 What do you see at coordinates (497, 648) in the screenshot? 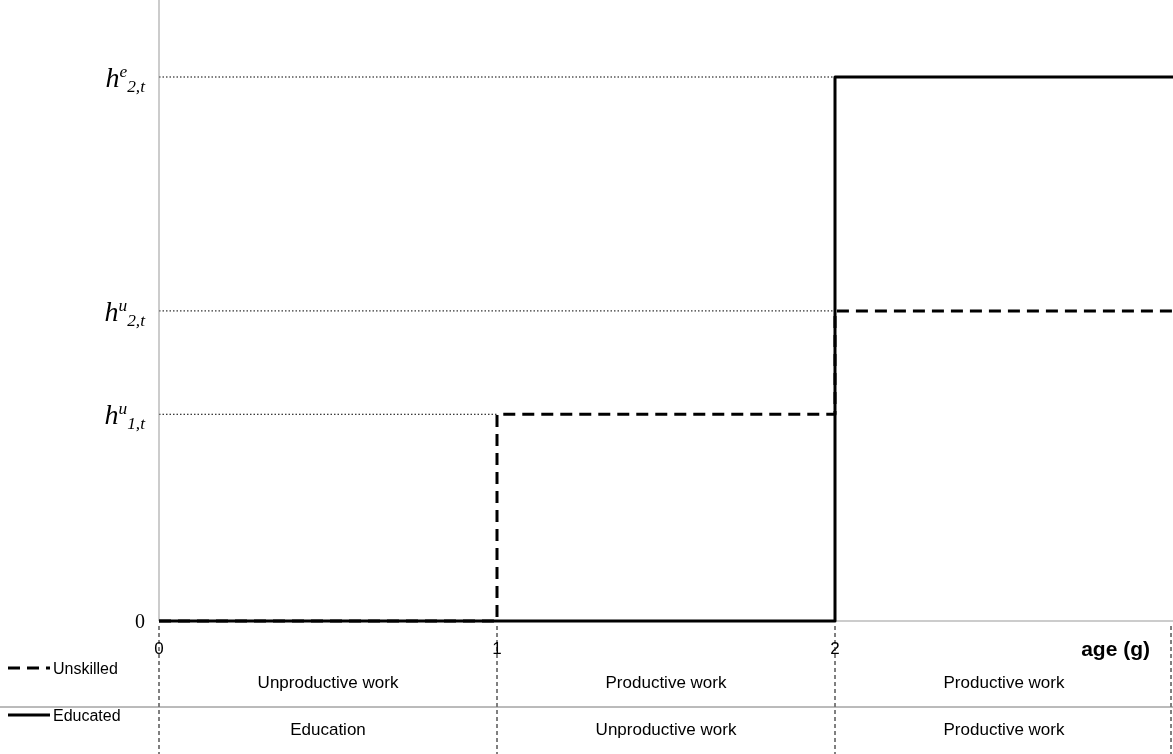
I see `x-tick-label: 1` at bounding box center [497, 648].